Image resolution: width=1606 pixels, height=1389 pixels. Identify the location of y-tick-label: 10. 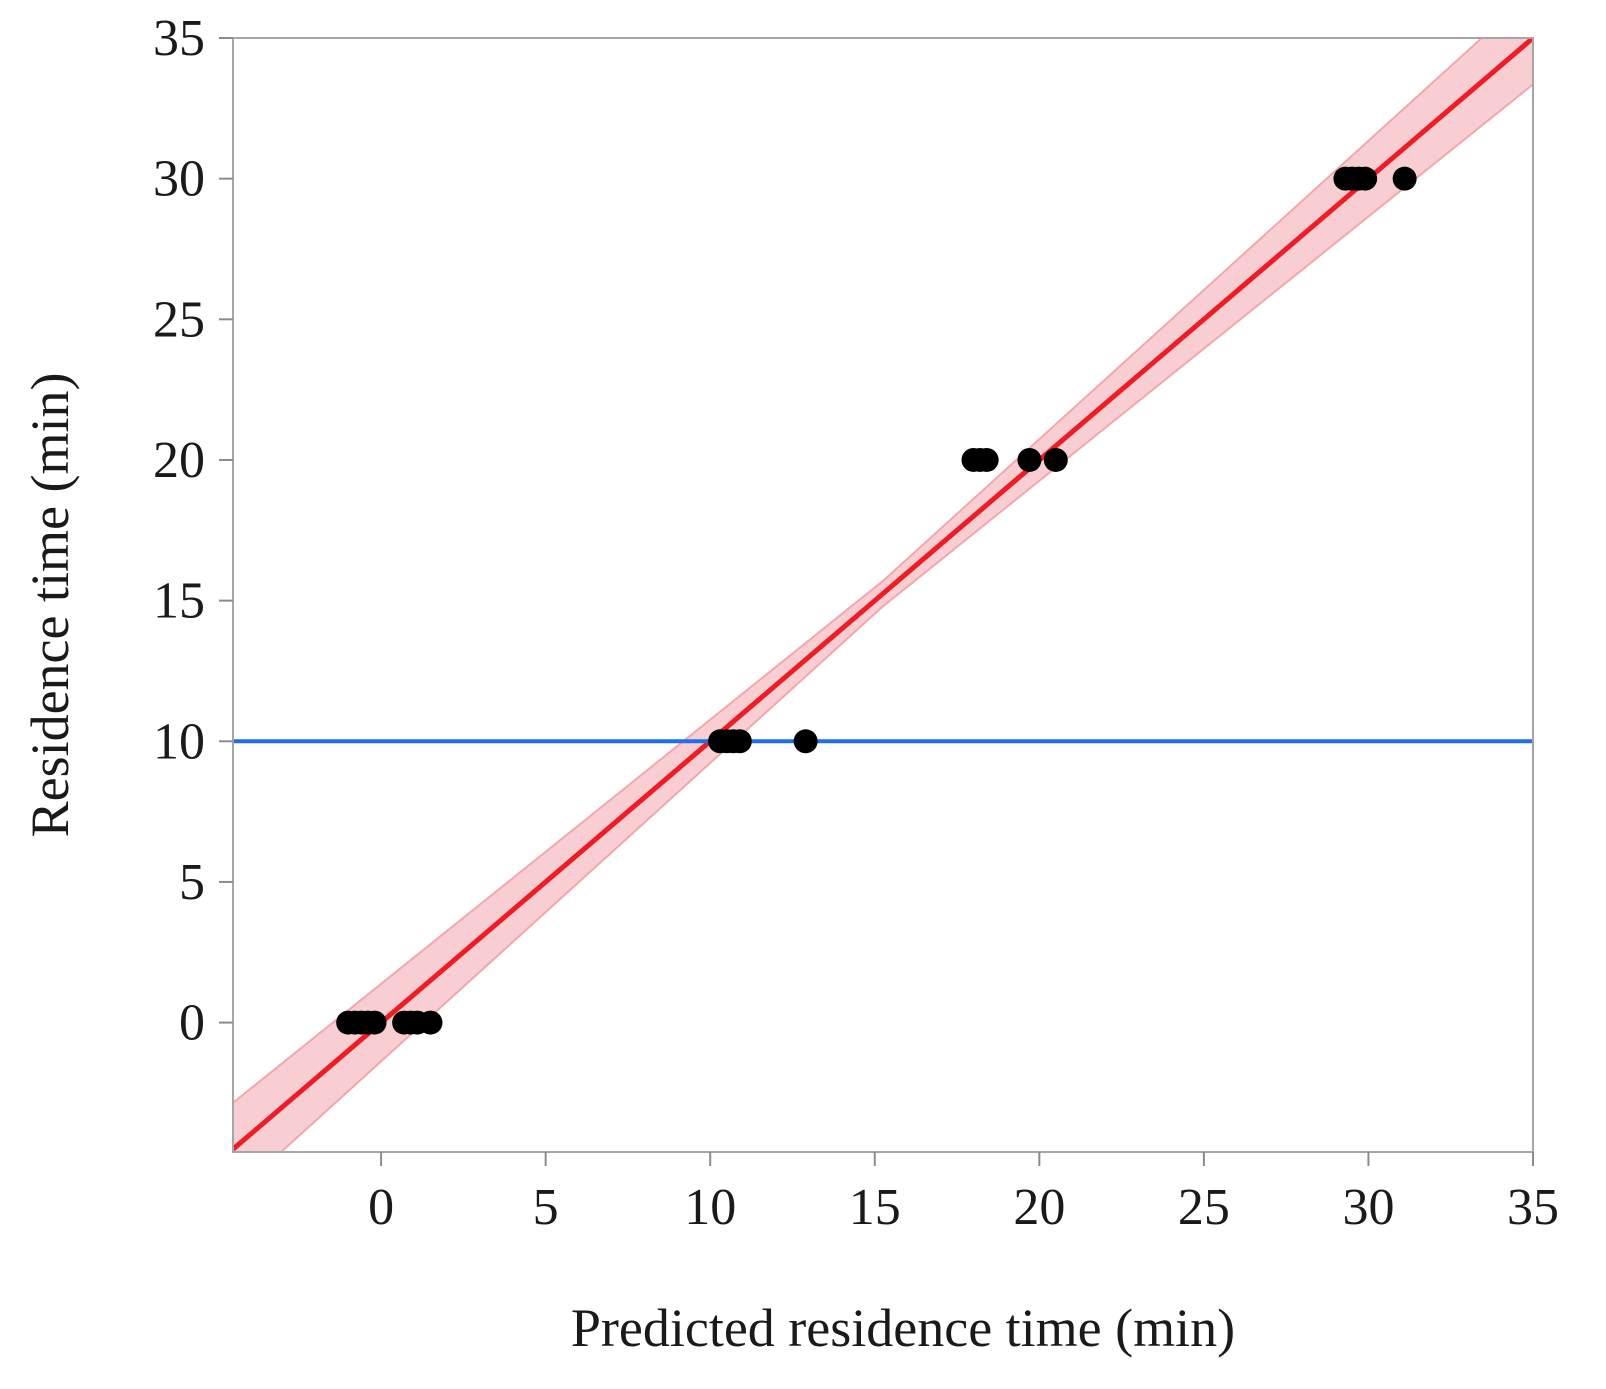
(179, 741).